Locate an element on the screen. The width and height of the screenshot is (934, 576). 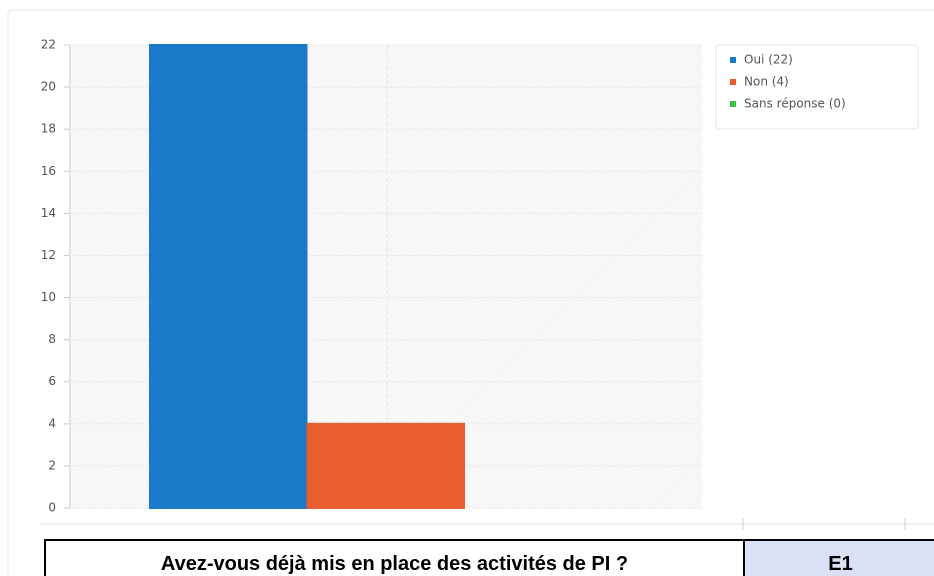
y-tick-label: 20 is located at coordinates (48, 87).